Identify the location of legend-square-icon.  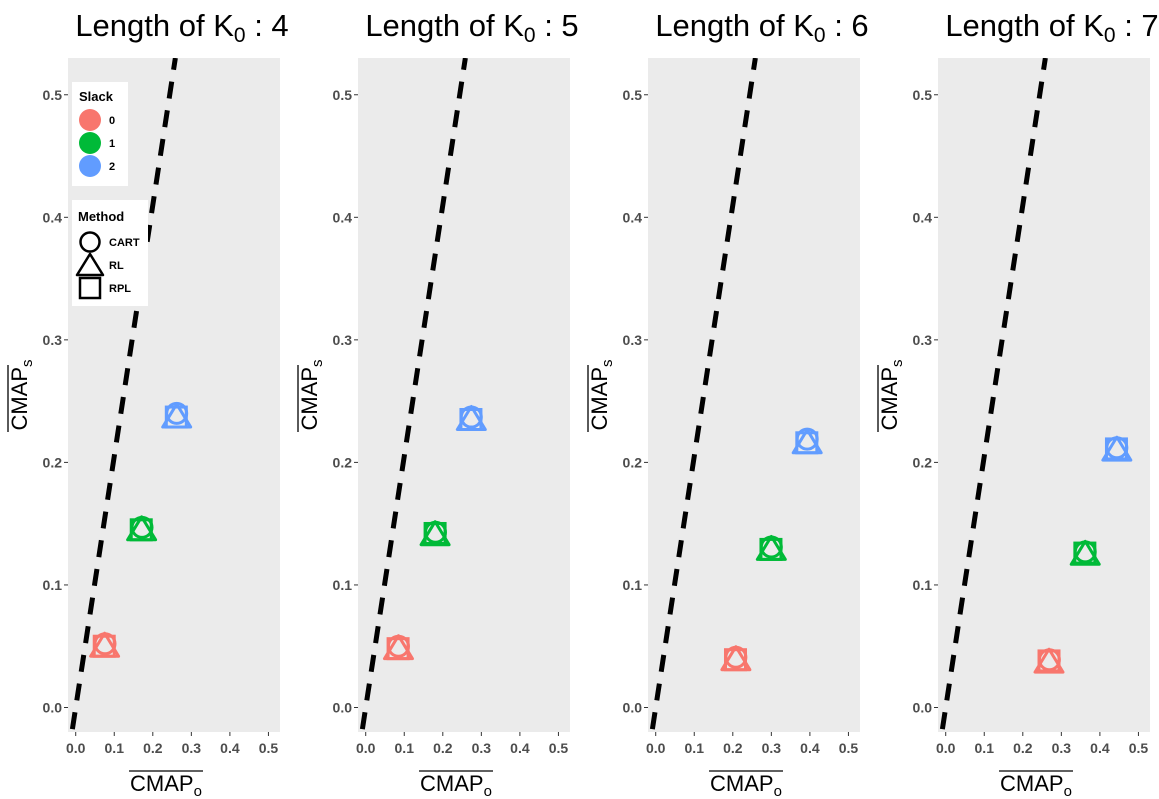
(90, 288).